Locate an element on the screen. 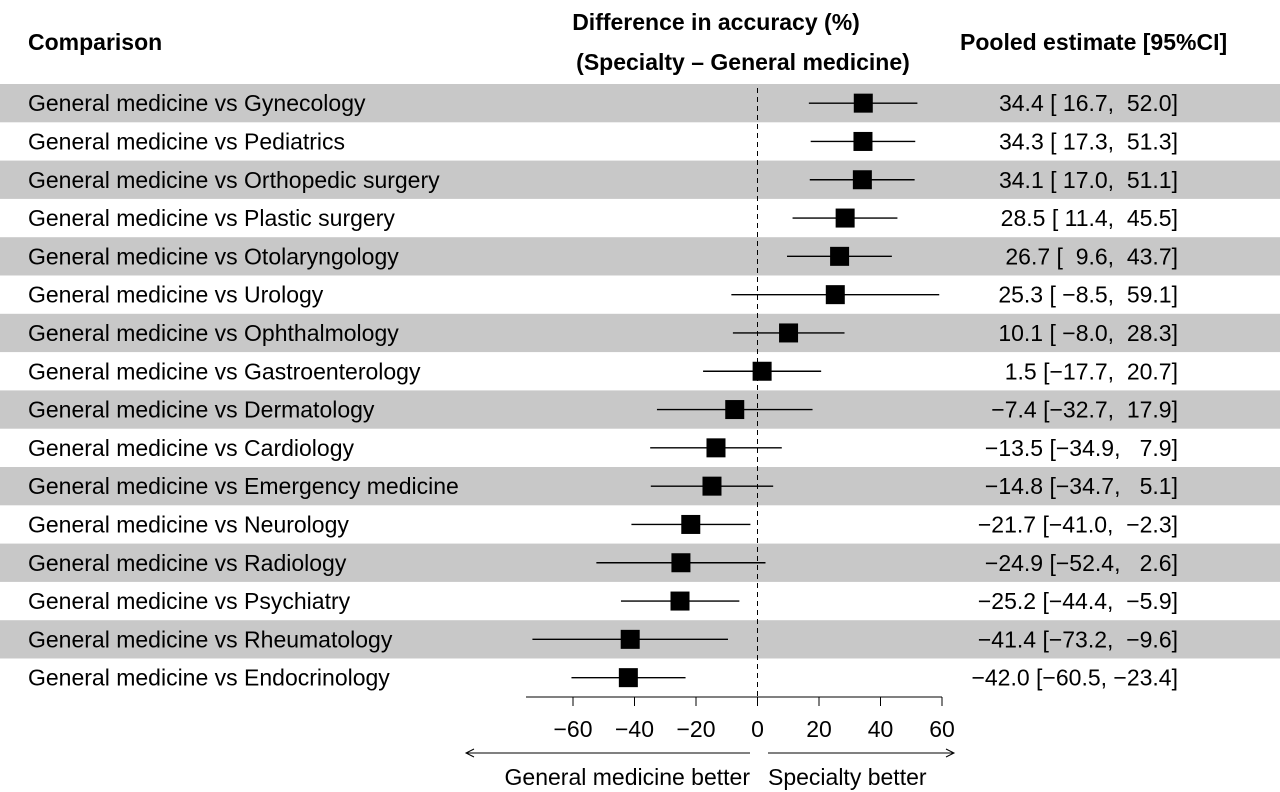 The image size is (1280, 792). x-tick-label: −60 is located at coordinates (572, 729).